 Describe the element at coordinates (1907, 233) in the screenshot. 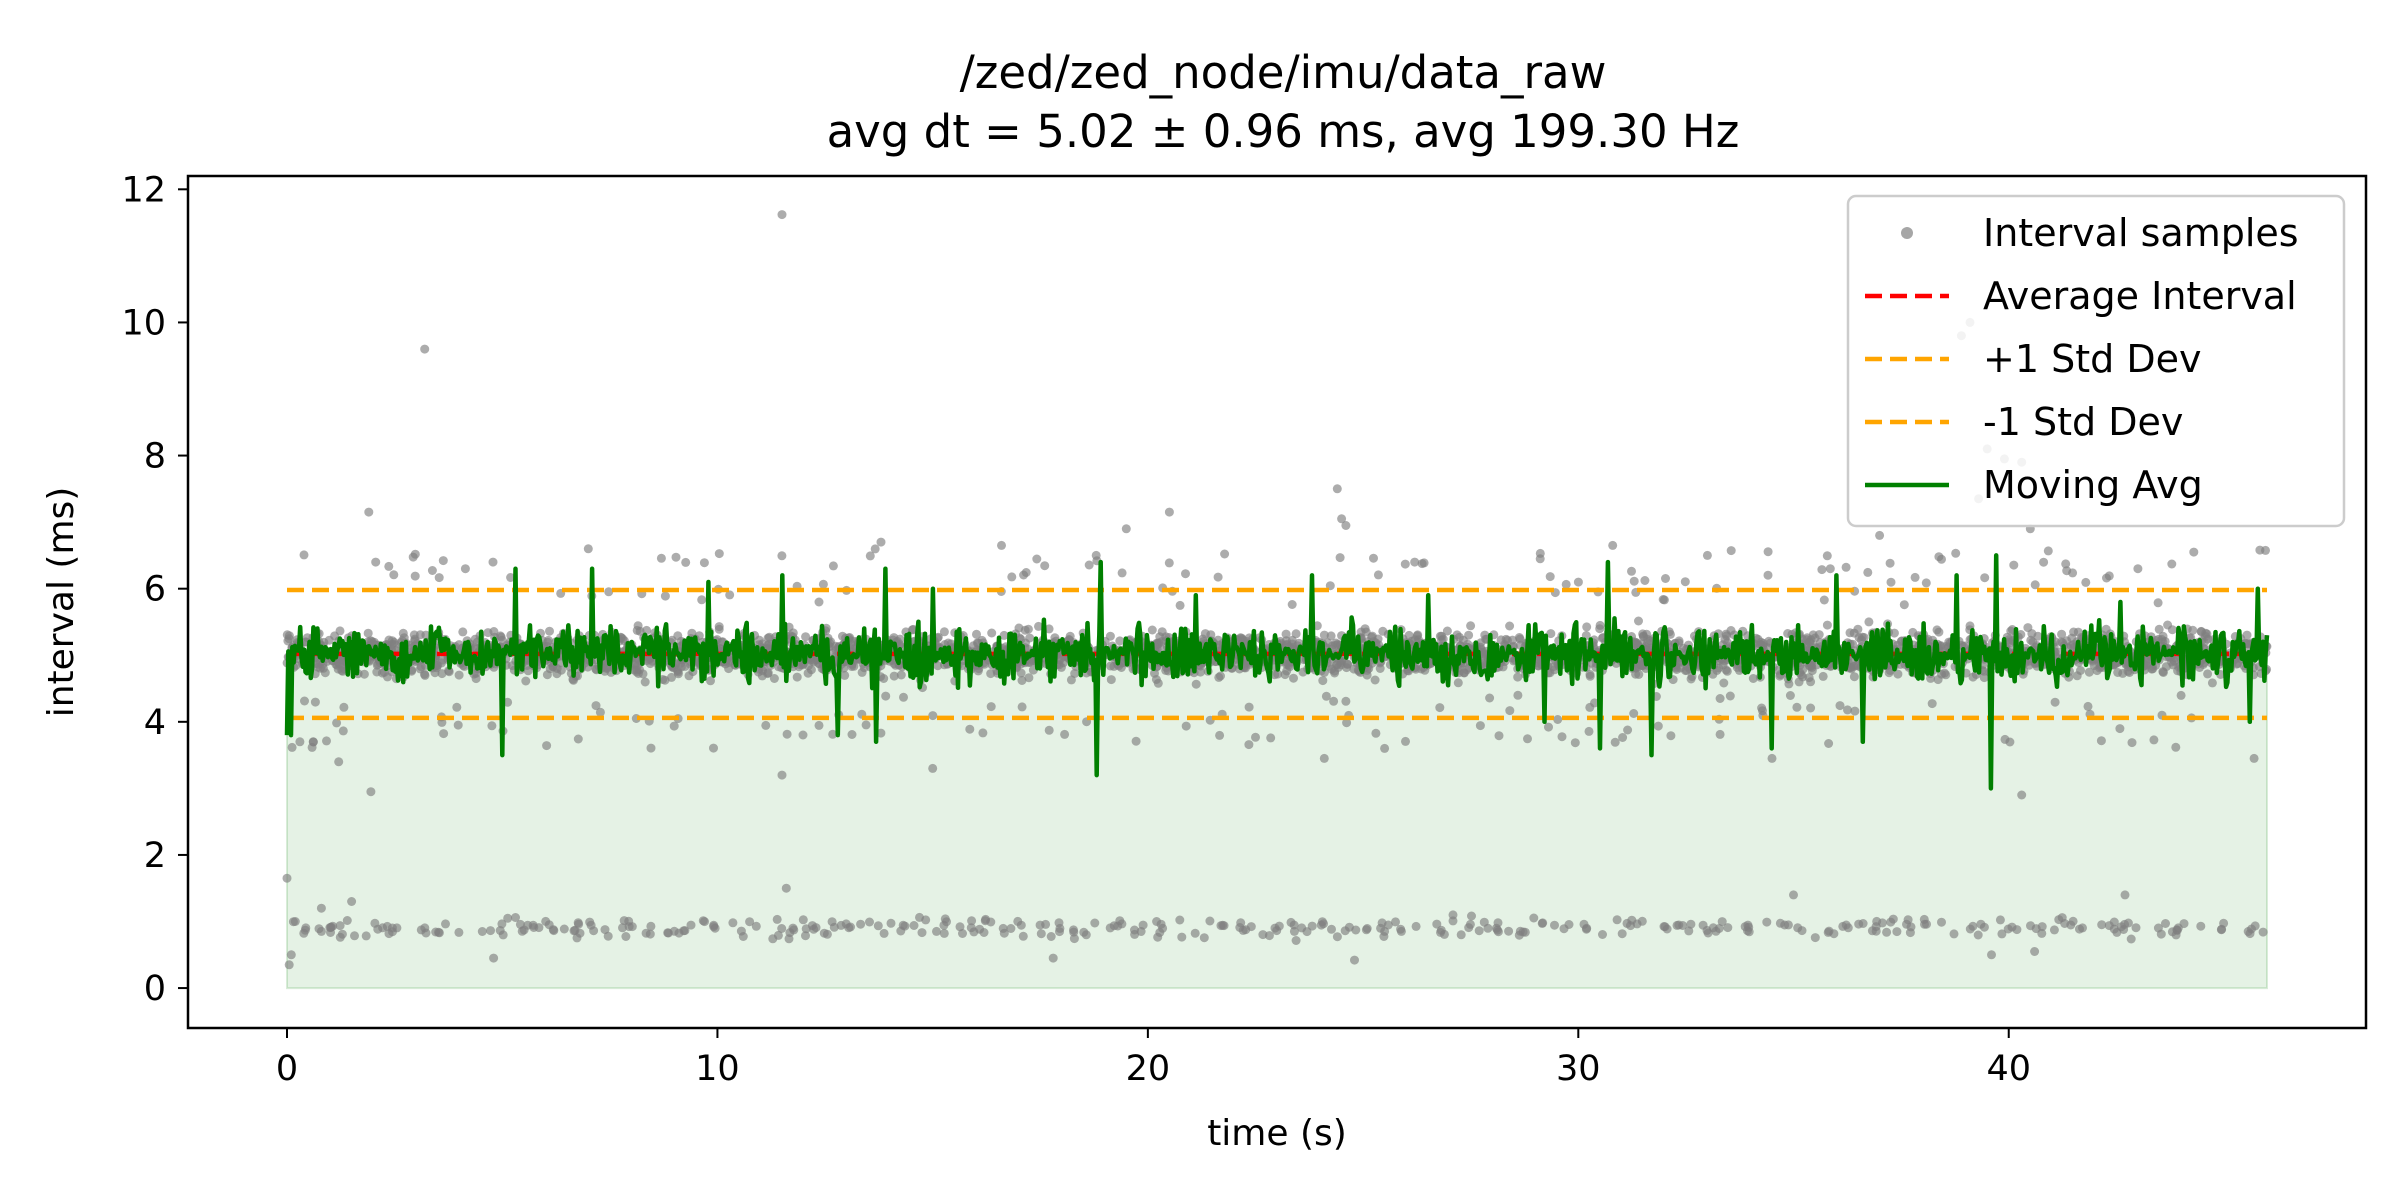

I see `legend-marker-samples` at that location.